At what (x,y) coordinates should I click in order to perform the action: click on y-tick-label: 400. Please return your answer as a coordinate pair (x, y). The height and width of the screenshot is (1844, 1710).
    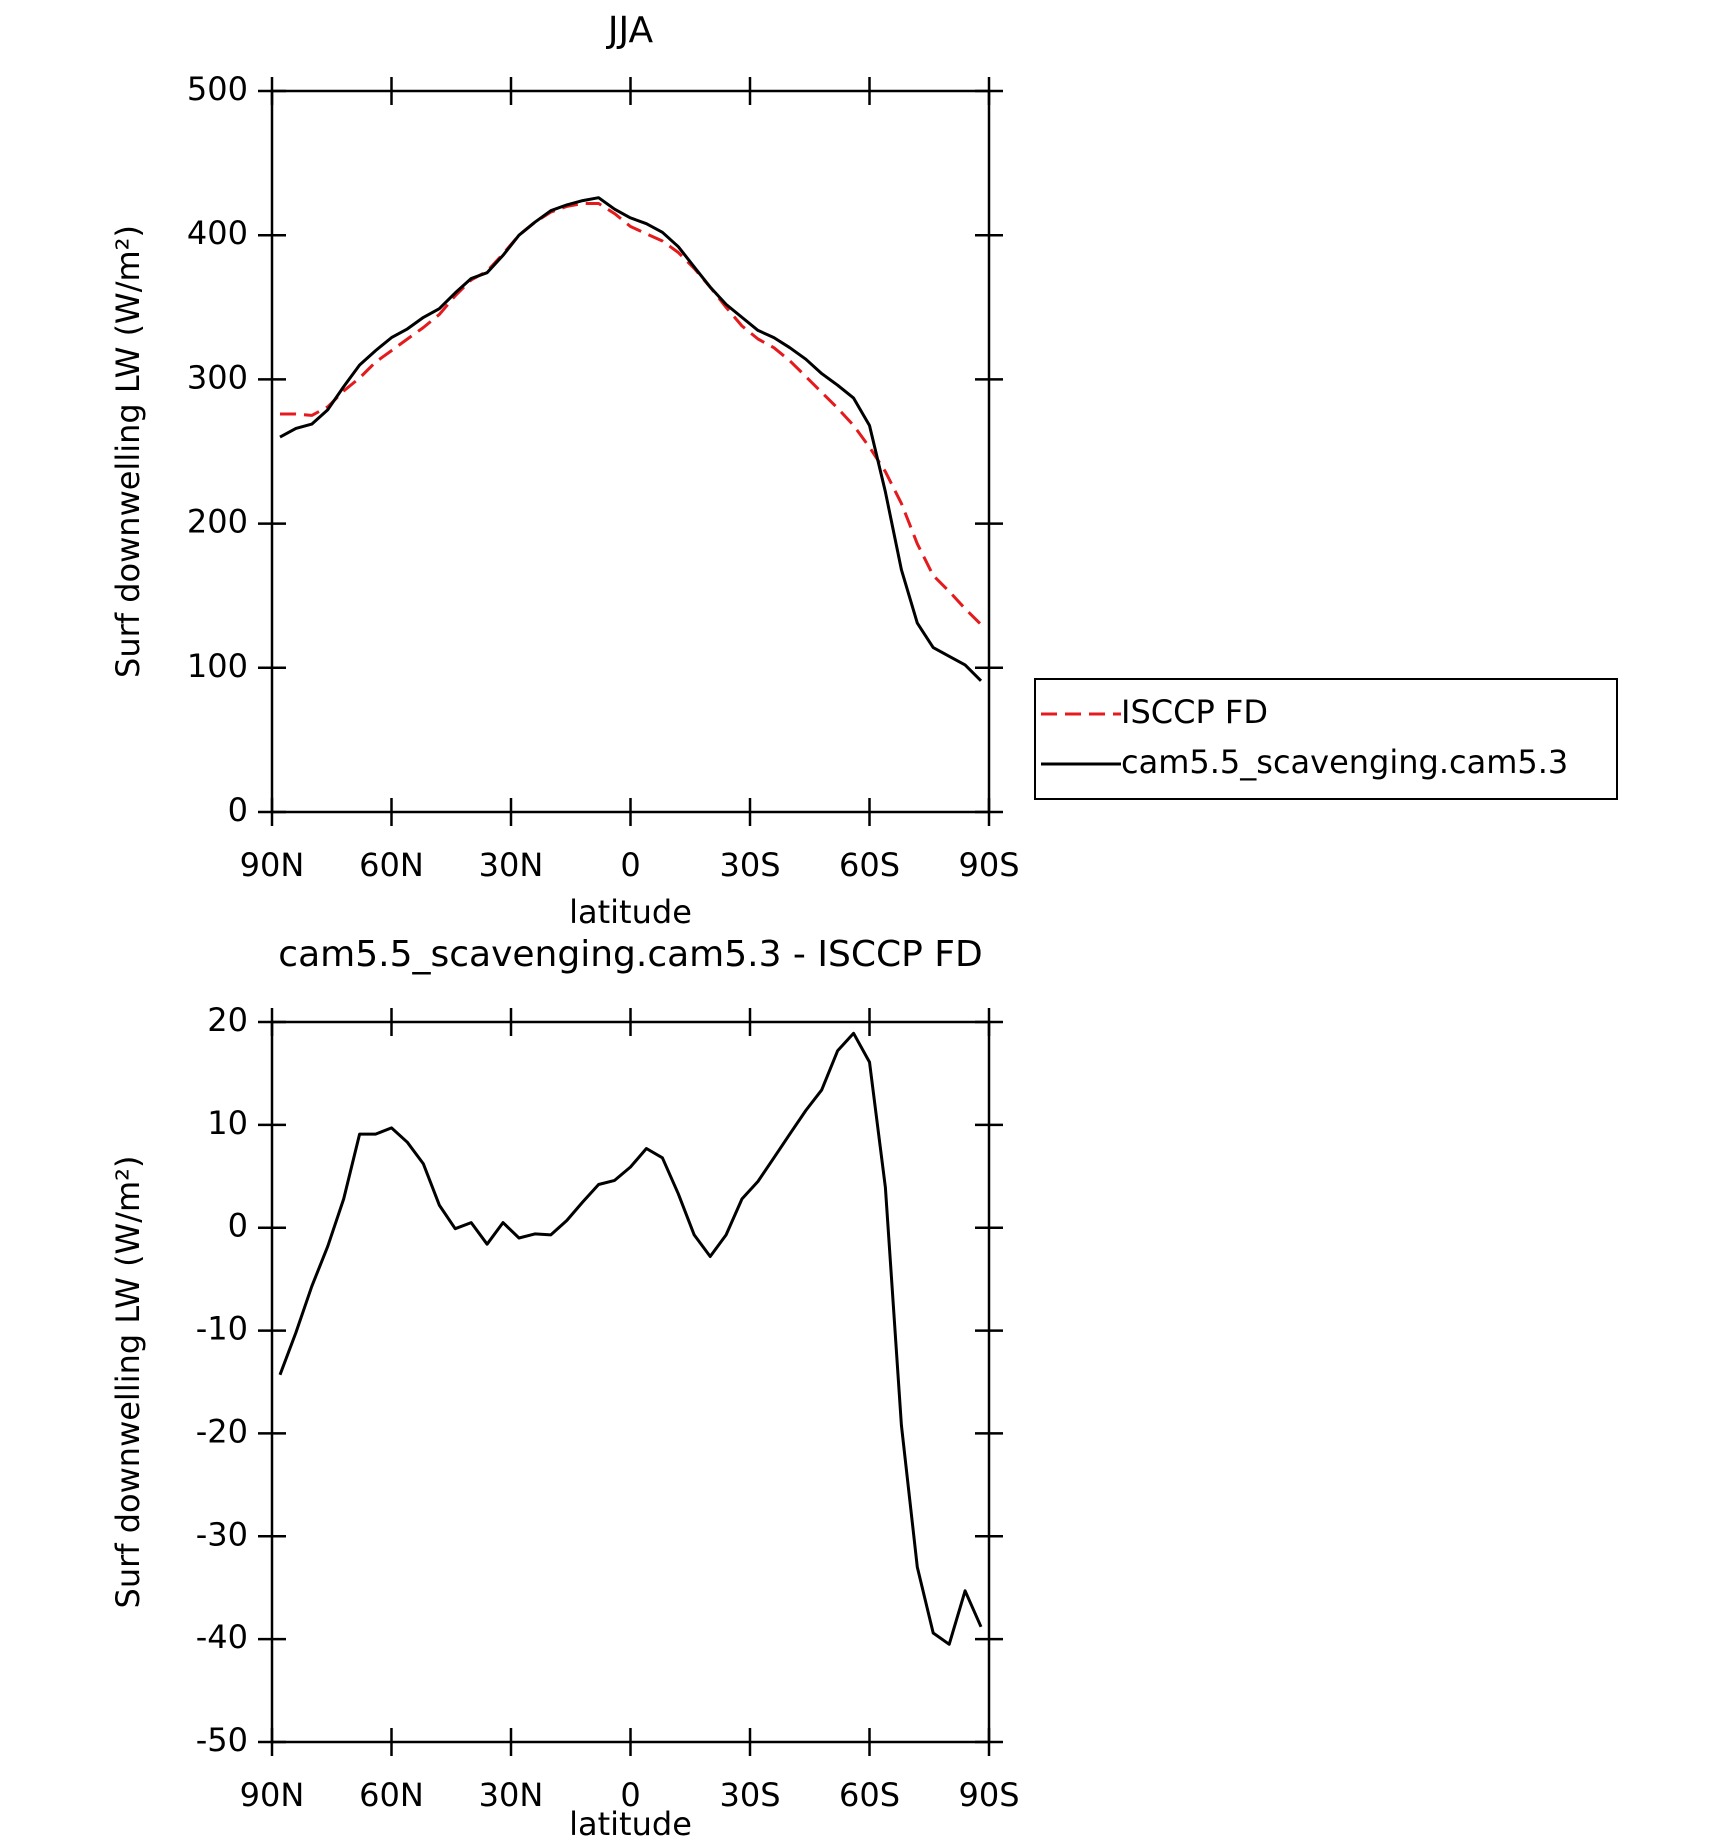
    Looking at the image, I should click on (217, 233).